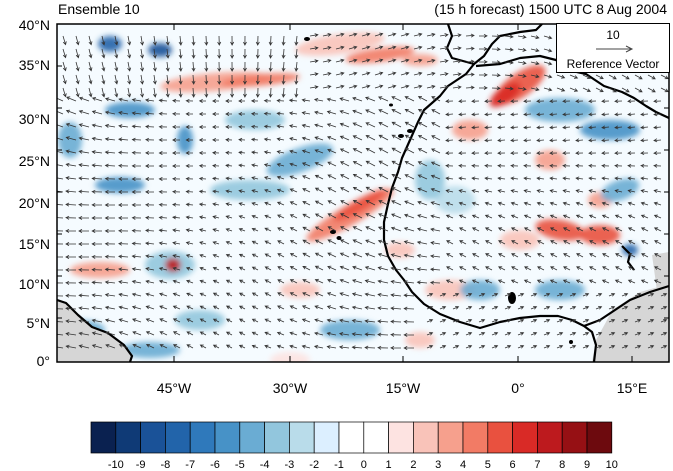 The height and width of the screenshot is (471, 673). Describe the element at coordinates (339, 465) in the screenshot. I see `colorbar-label: -1` at that location.